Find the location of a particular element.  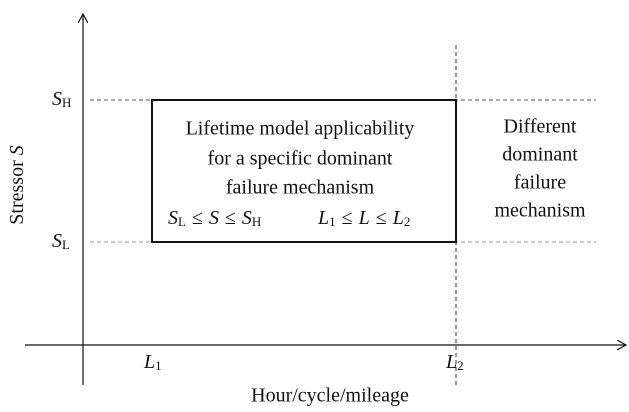

y-axis-label: Stressor S is located at coordinates (17, 184).